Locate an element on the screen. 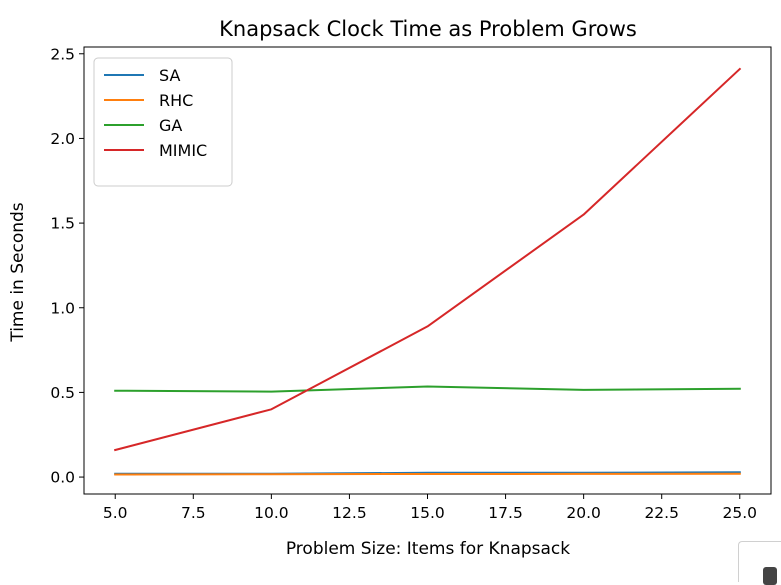 This screenshot has height=585, width=781. y-tick-label: 0.0 is located at coordinates (62, 478).